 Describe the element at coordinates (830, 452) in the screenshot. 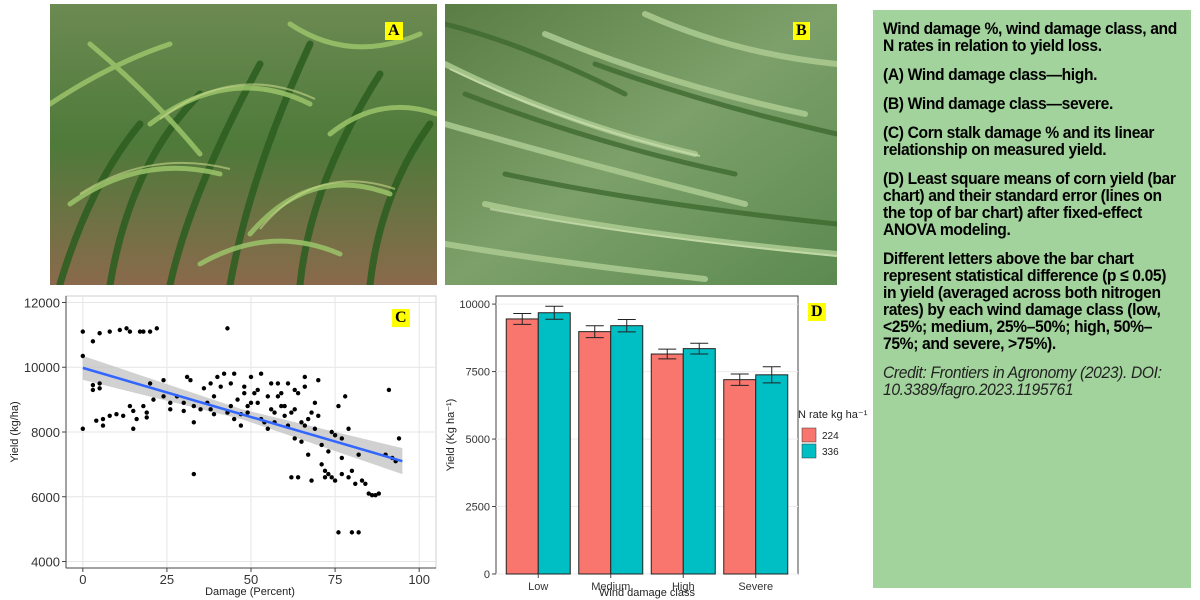

I see `legend-label-336: 336` at that location.